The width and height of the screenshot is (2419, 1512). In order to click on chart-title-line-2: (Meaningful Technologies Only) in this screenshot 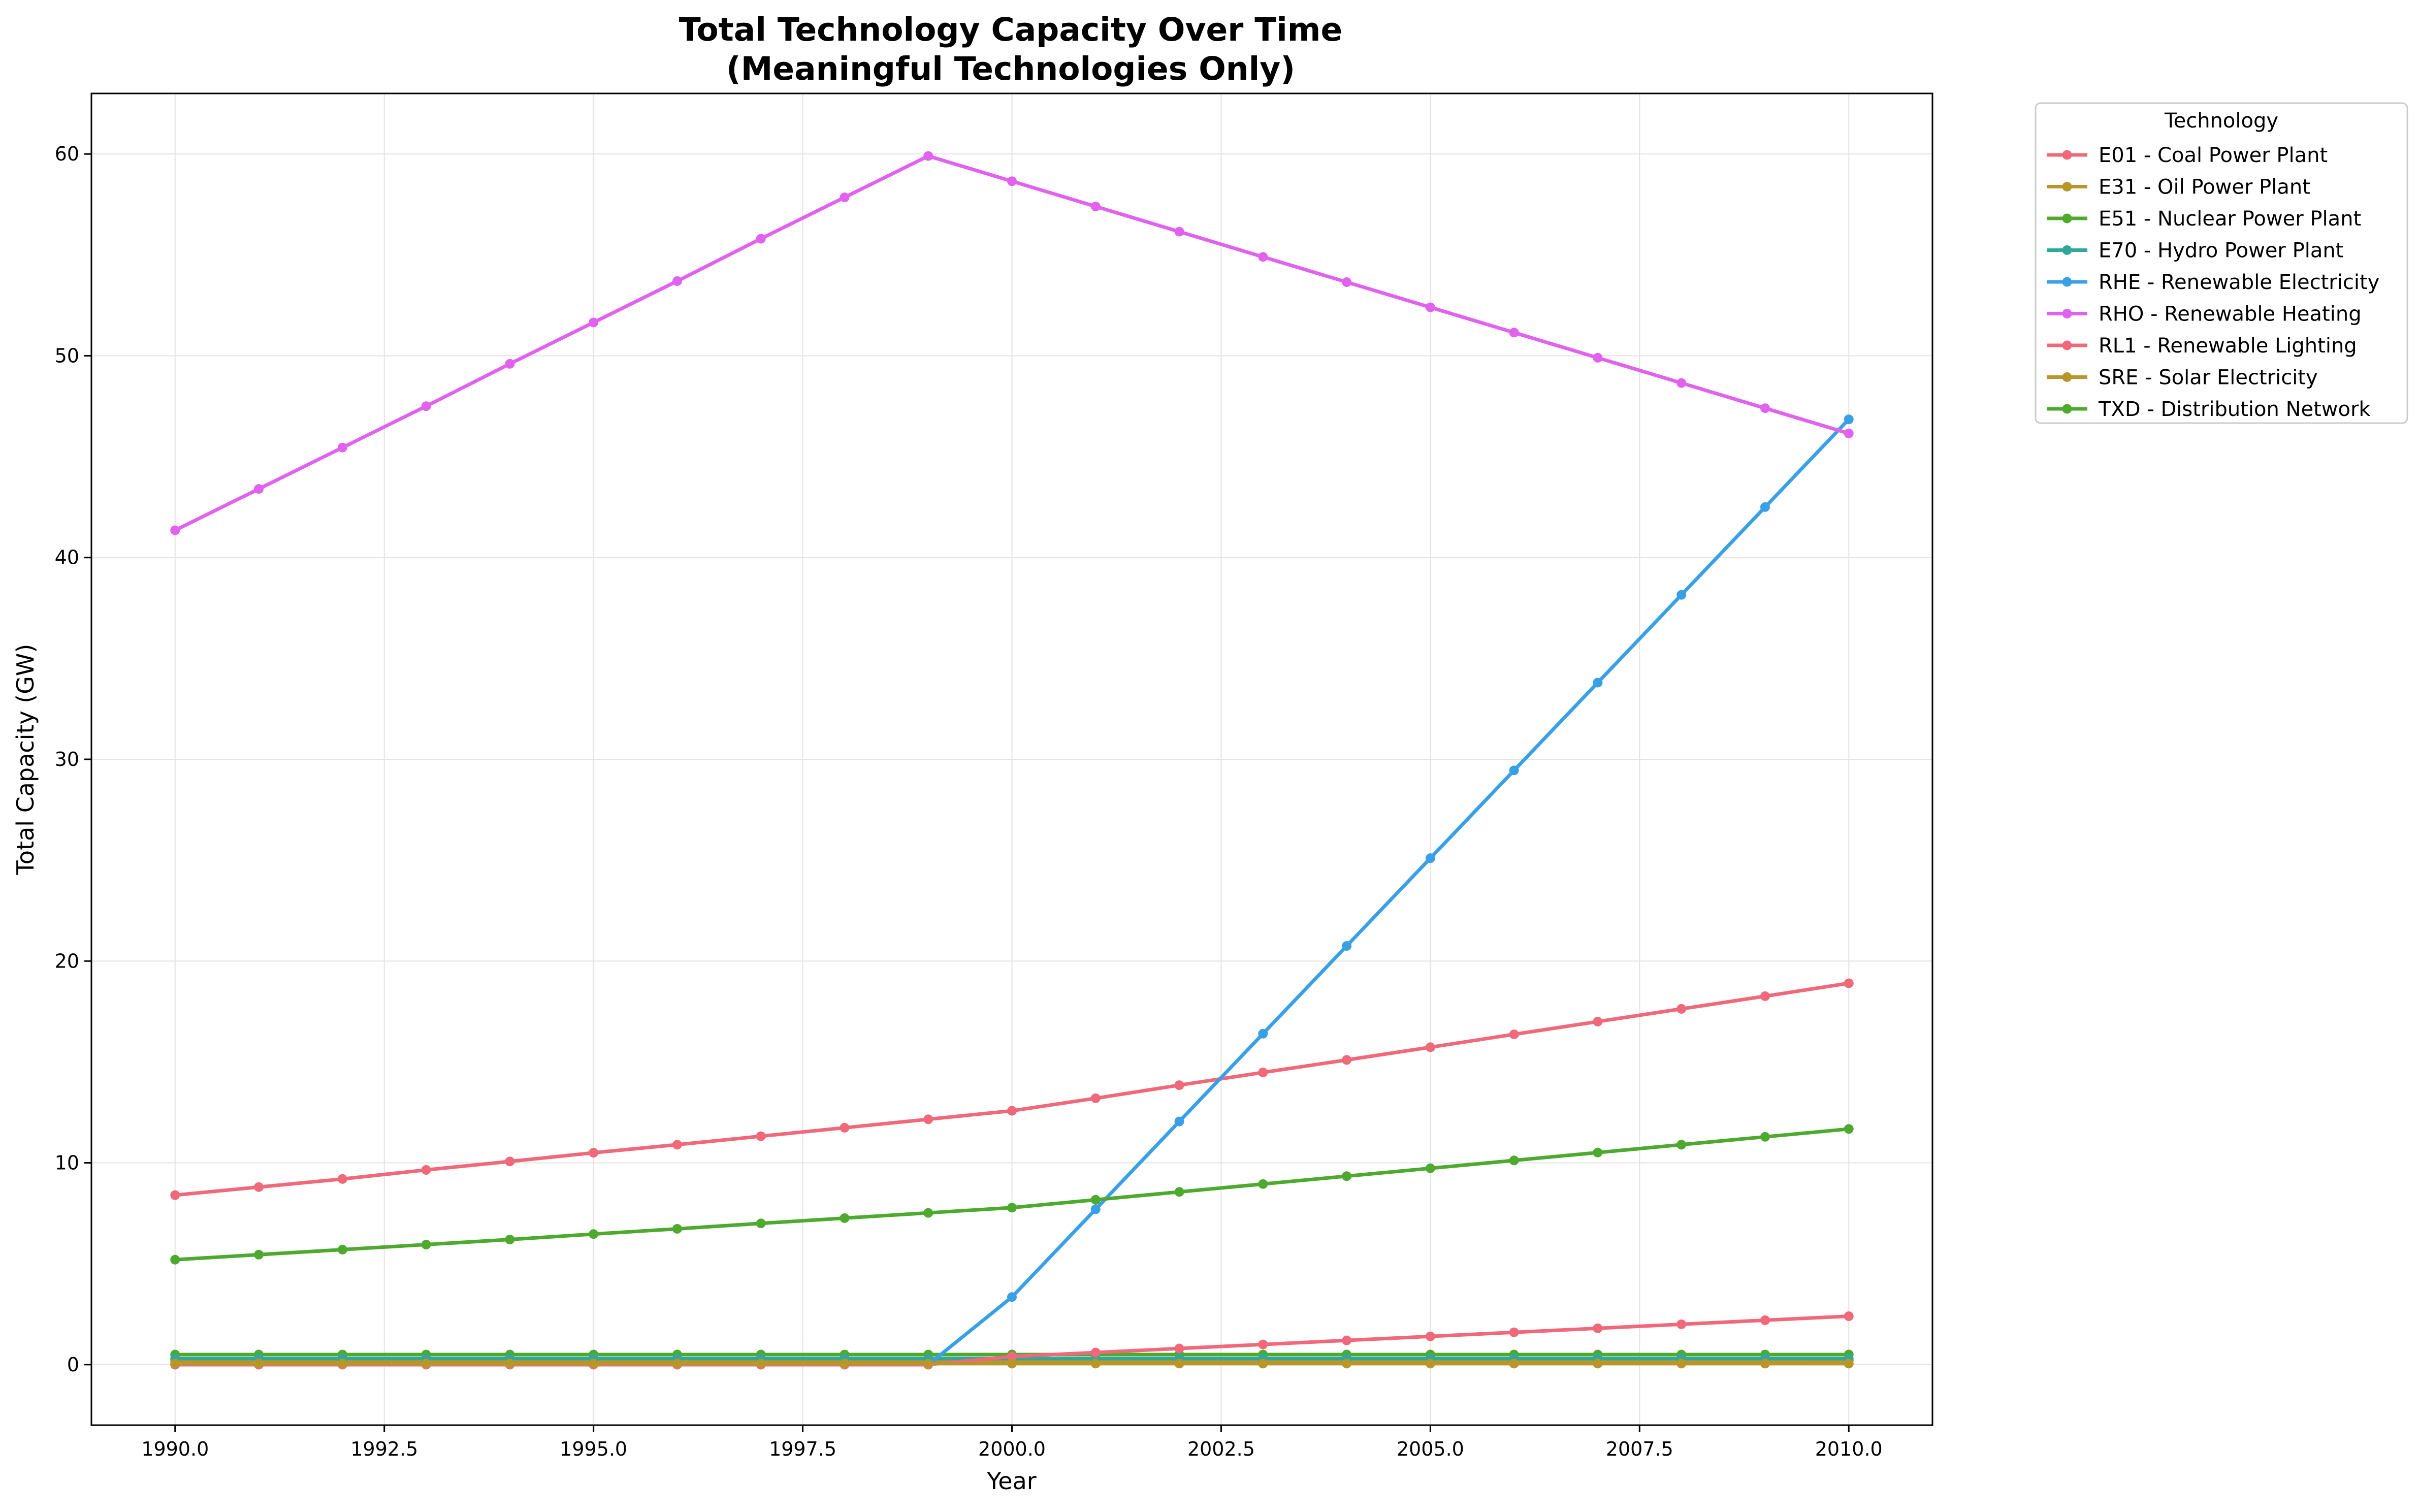, I will do `click(1011, 68)`.